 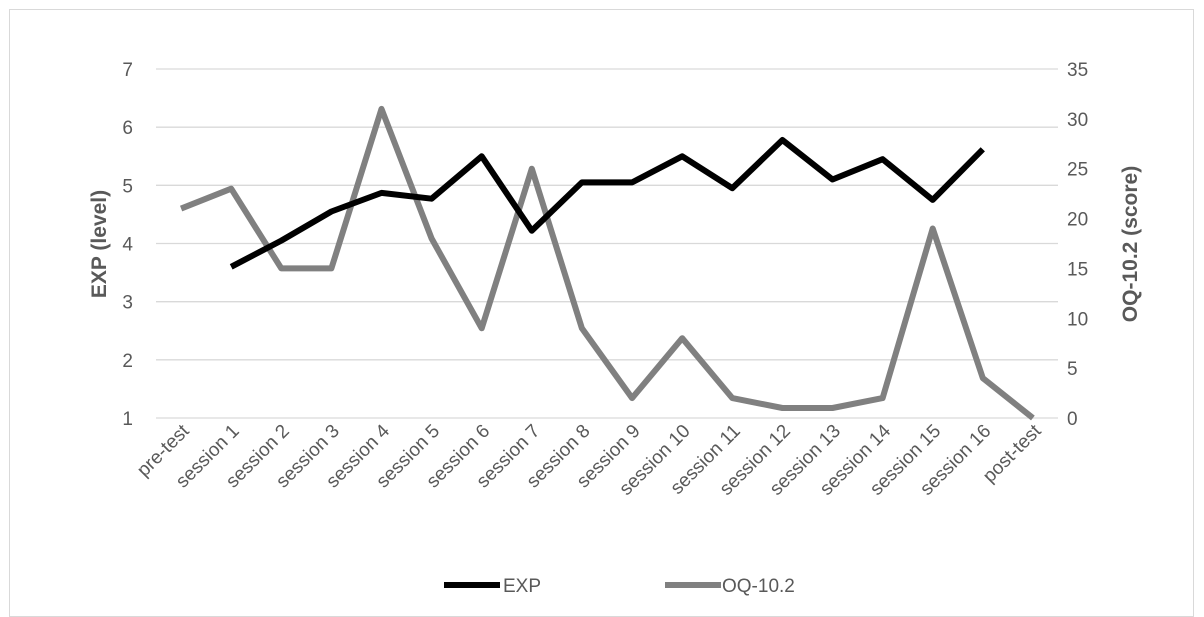 I want to click on right-tick-label: 25, so click(x=1077, y=170).